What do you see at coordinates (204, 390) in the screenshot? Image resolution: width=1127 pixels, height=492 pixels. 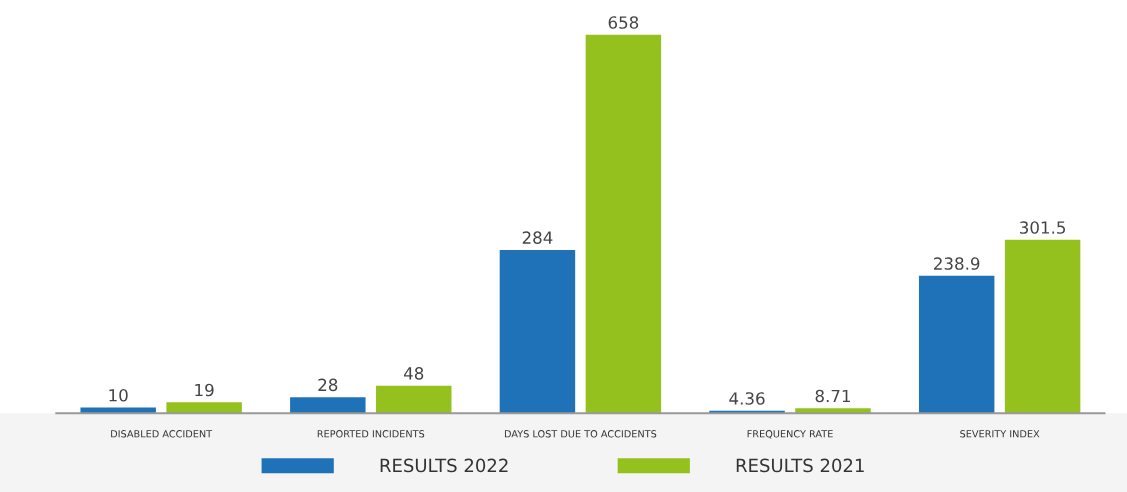 I see `data-label: 19` at bounding box center [204, 390].